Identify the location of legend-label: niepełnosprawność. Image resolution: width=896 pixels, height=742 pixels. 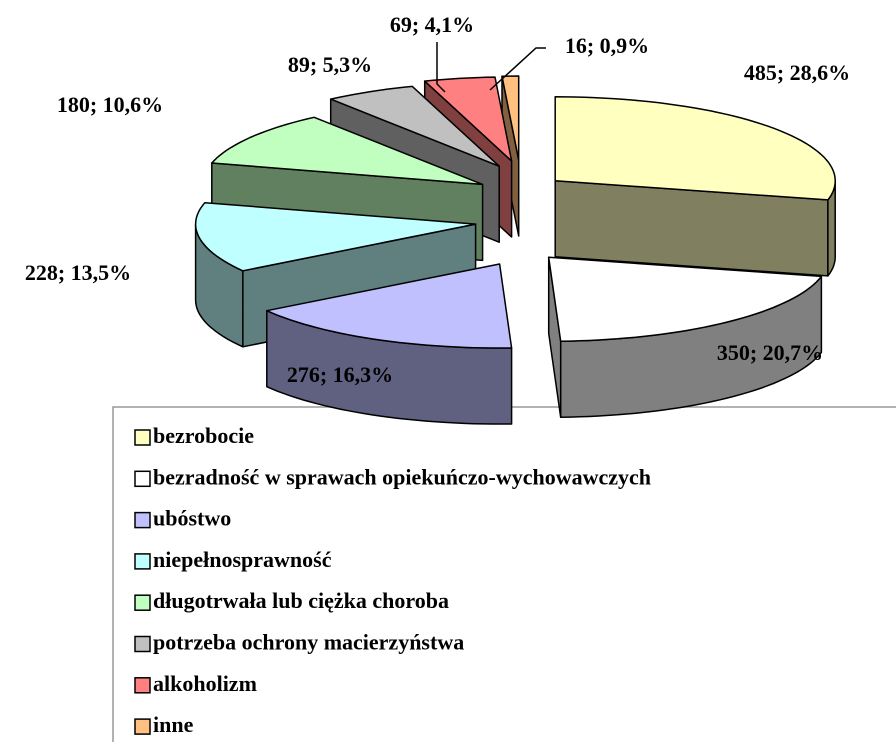
(242, 559).